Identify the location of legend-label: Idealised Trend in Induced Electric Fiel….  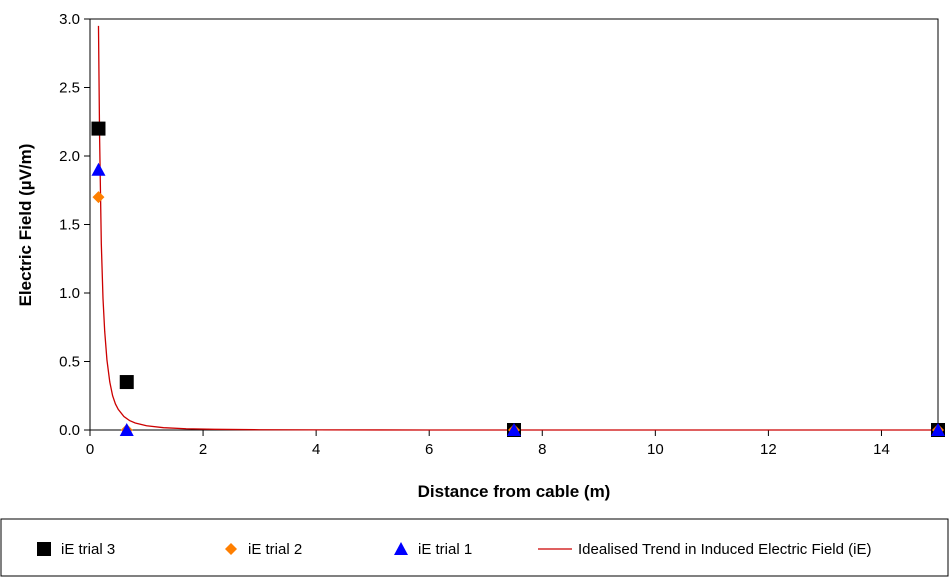
(724, 549).